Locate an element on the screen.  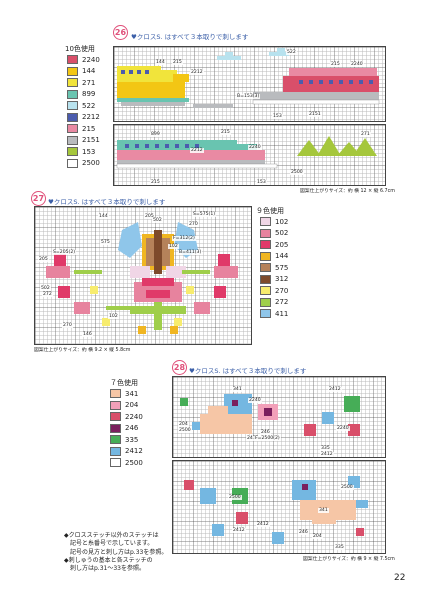
stitch-label: 102 is located at coordinates (113, 316).